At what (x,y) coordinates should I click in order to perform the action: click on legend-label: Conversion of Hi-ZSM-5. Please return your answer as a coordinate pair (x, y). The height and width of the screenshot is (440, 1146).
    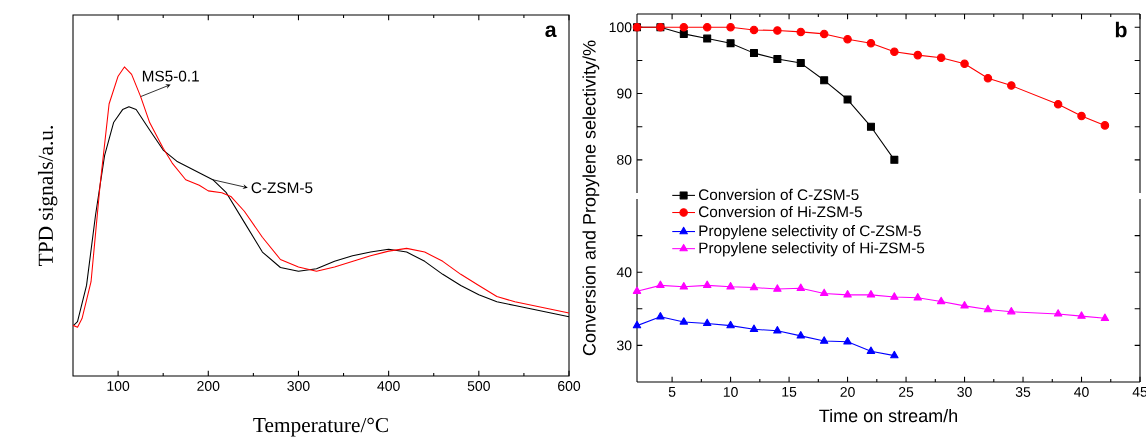
    Looking at the image, I should click on (780, 211).